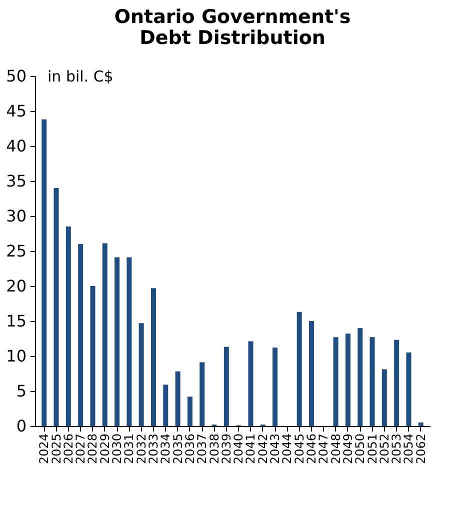  Describe the element at coordinates (323, 449) in the screenshot. I see `x-tick-label: 2047` at that location.